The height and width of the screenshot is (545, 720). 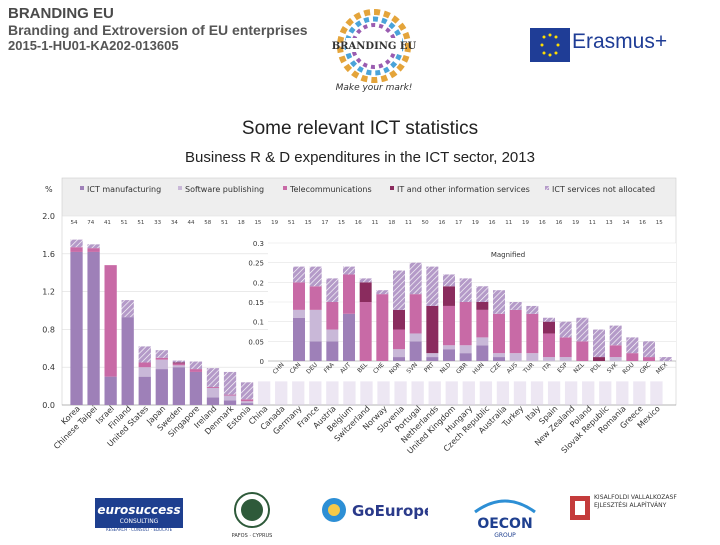 I want to click on eurosuccess-sub: CONSULTING, so click(x=139, y=521).